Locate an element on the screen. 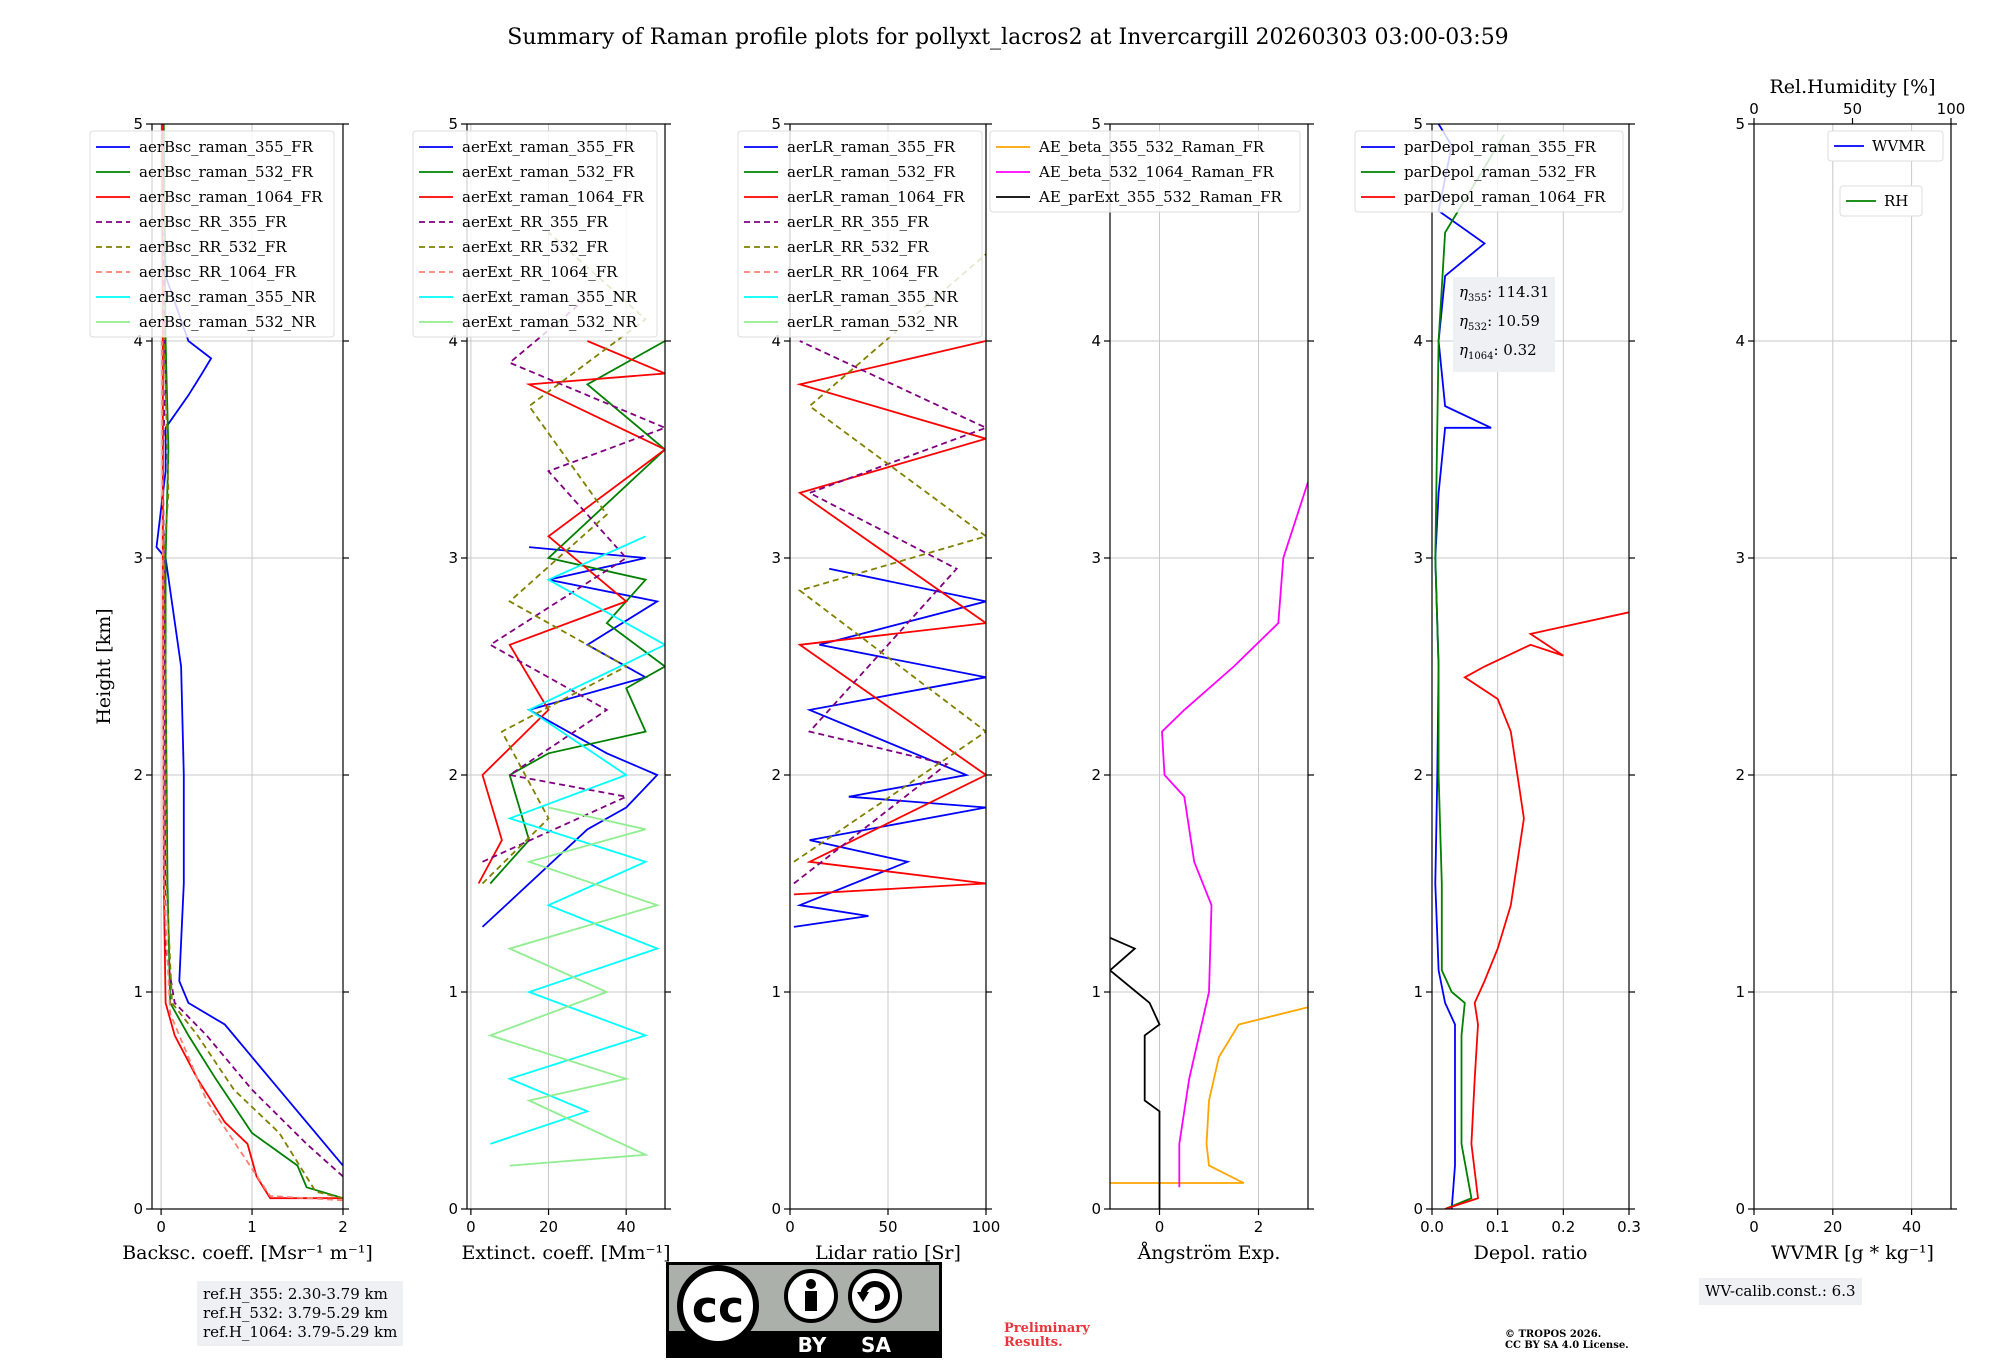  eta-box: η355: 114.31 η532: 10.59 η1064: 0.32 is located at coordinates (1504, 324).